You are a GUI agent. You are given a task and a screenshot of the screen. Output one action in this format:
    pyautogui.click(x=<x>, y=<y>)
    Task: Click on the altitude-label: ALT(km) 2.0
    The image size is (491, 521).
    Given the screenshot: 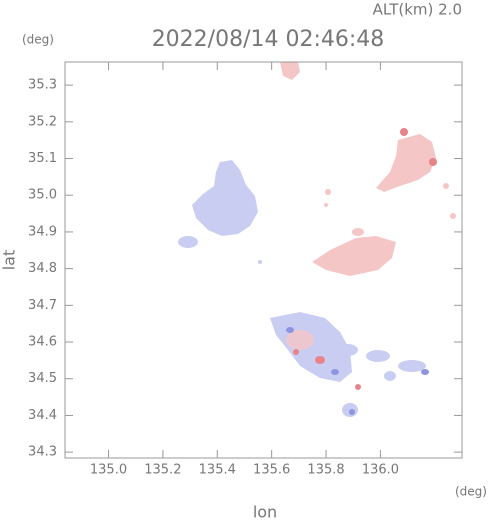 What is the action you would take?
    pyautogui.click(x=417, y=10)
    